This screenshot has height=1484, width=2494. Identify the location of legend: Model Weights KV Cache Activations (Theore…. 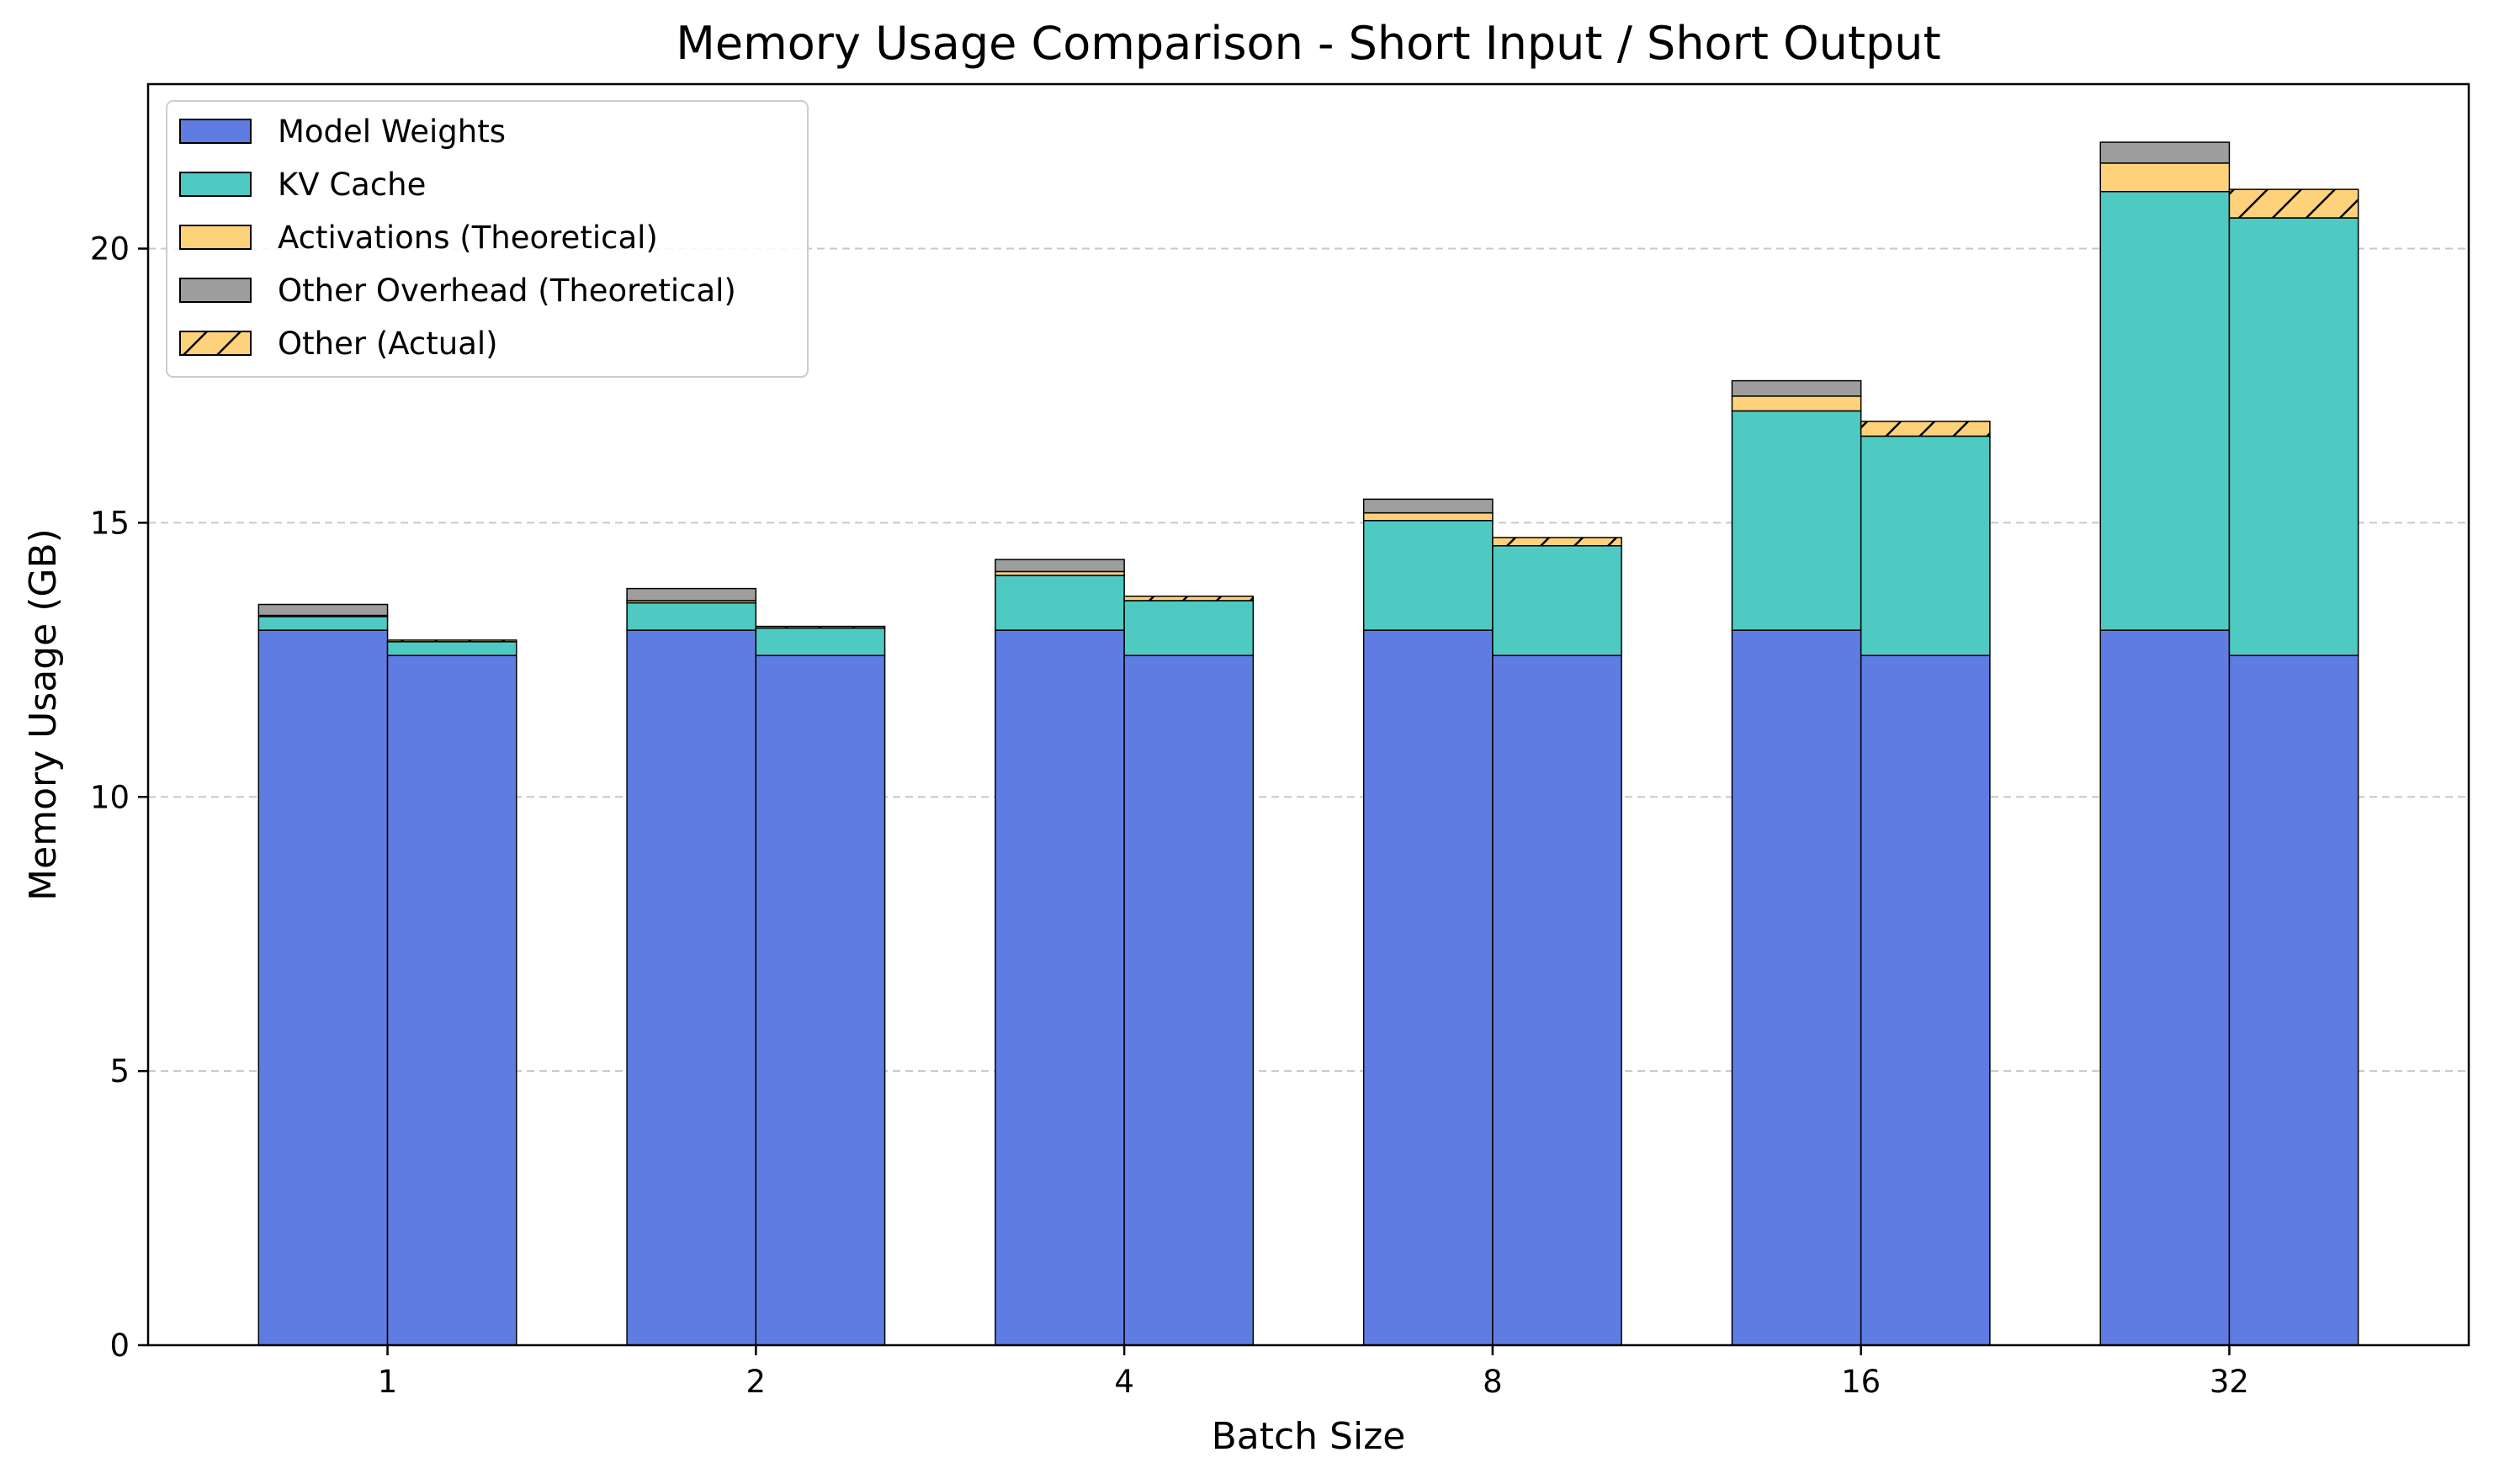
(487, 239).